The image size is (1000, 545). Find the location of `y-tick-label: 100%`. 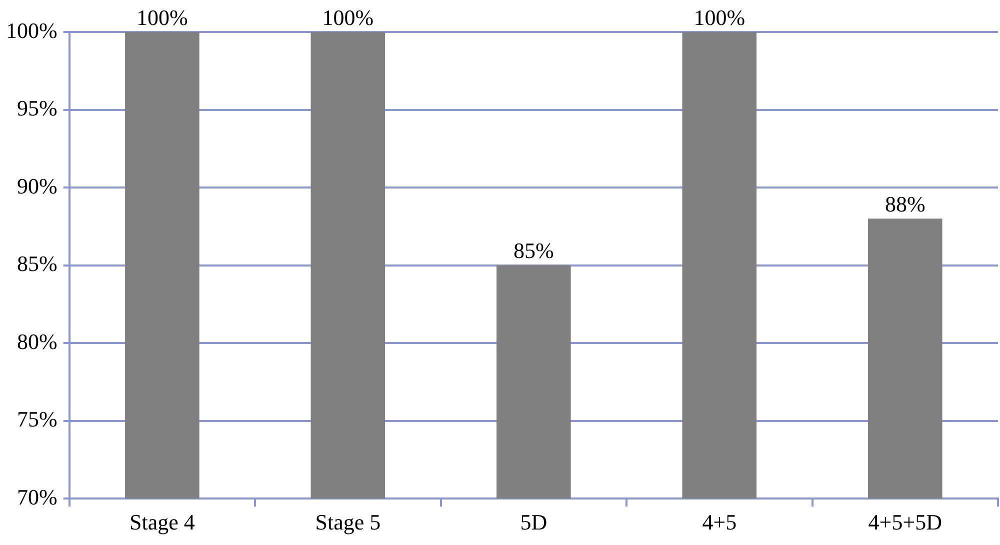

y-tick-label: 100% is located at coordinates (32, 30).